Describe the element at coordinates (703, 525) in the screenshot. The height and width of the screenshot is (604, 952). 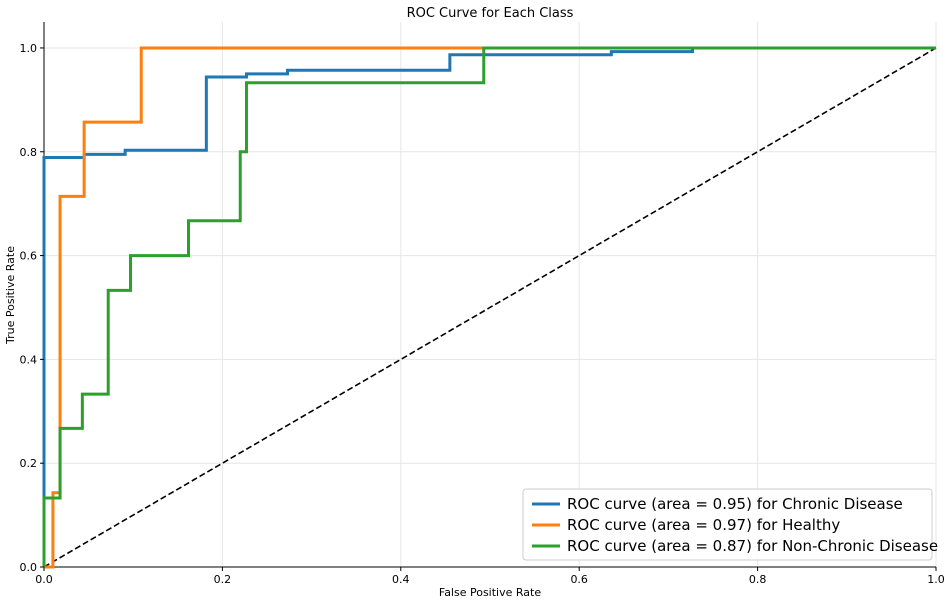
I see `legend-label: ROC curve (area = 0.97) for Healthy` at that location.